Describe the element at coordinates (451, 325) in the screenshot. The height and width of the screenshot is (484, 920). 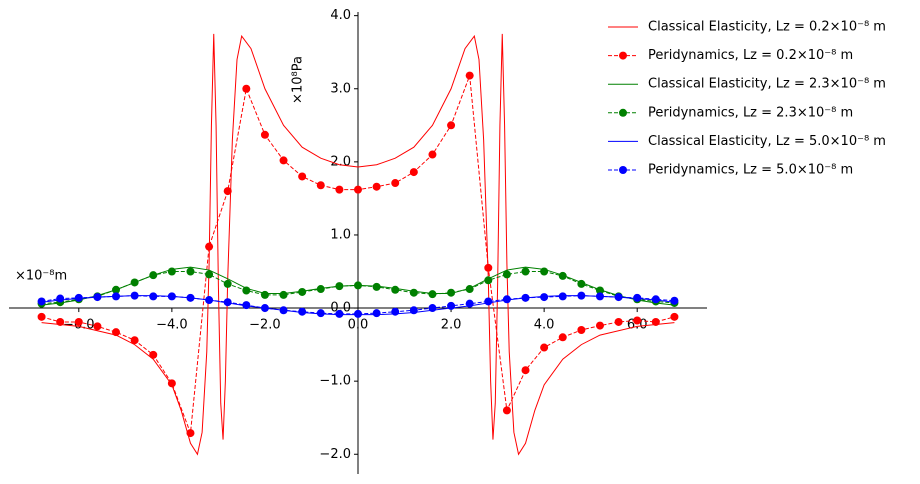
I see `x-tick-label: 2.0` at that location.